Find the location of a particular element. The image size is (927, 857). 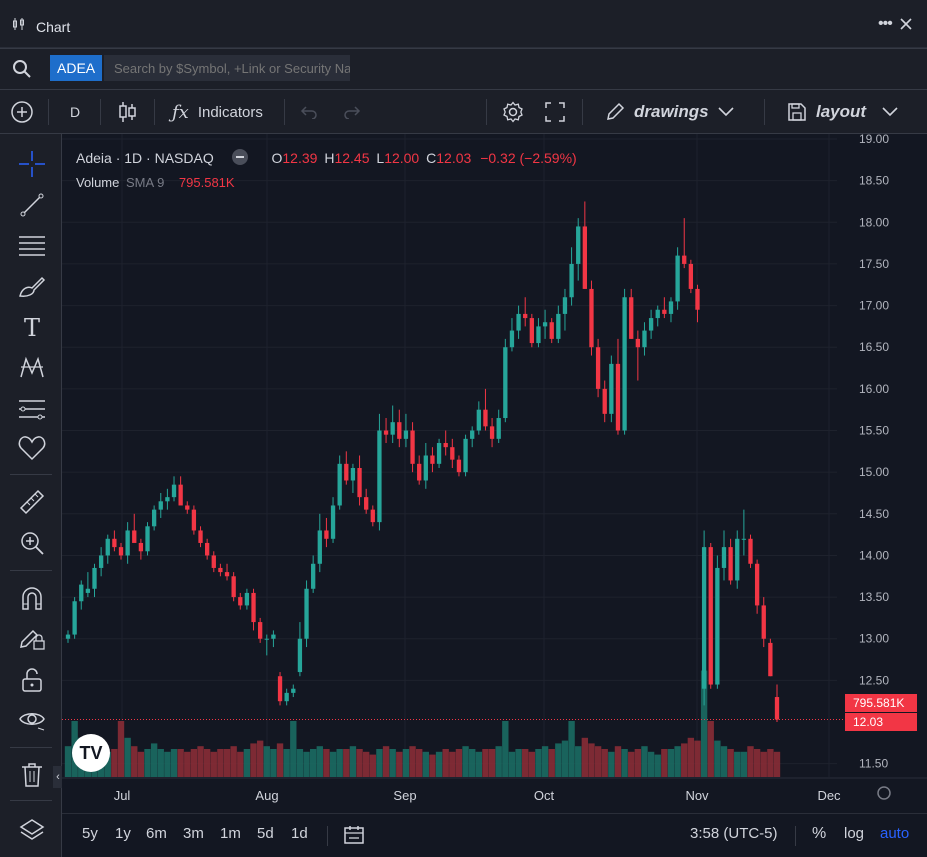

auto-toggle: auto is located at coordinates (895, 833).